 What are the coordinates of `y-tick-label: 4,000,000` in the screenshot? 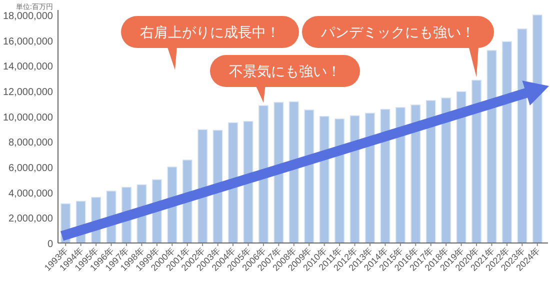 It's located at (31, 194).